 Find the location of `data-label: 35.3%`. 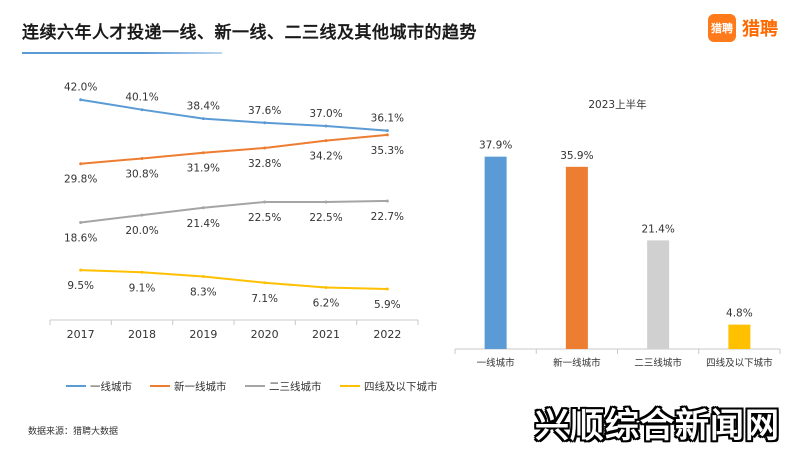

data-label: 35.3% is located at coordinates (387, 151).